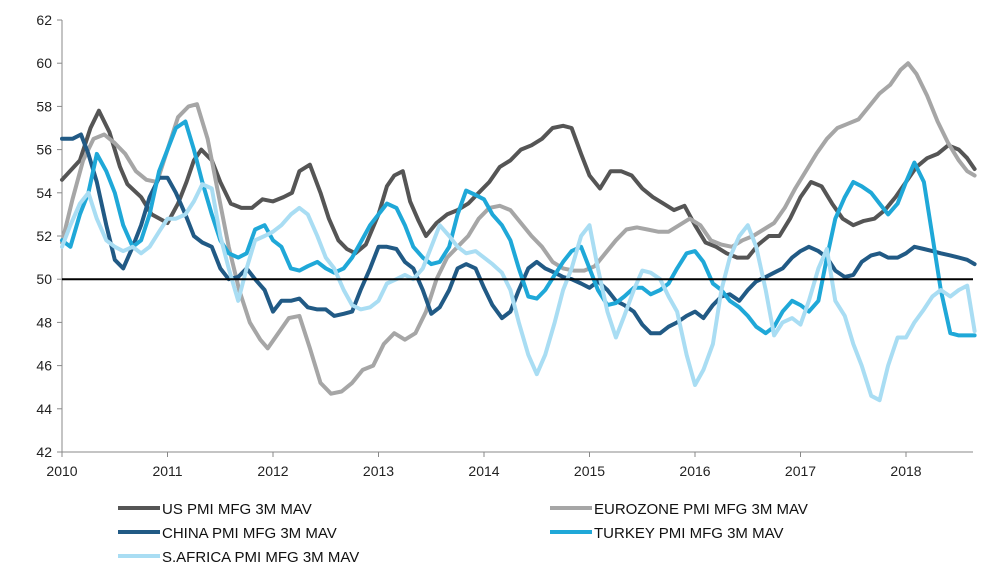 The image size is (1006, 573). What do you see at coordinates (44, 150) in the screenshot?
I see `y-tick-label: 56` at bounding box center [44, 150].